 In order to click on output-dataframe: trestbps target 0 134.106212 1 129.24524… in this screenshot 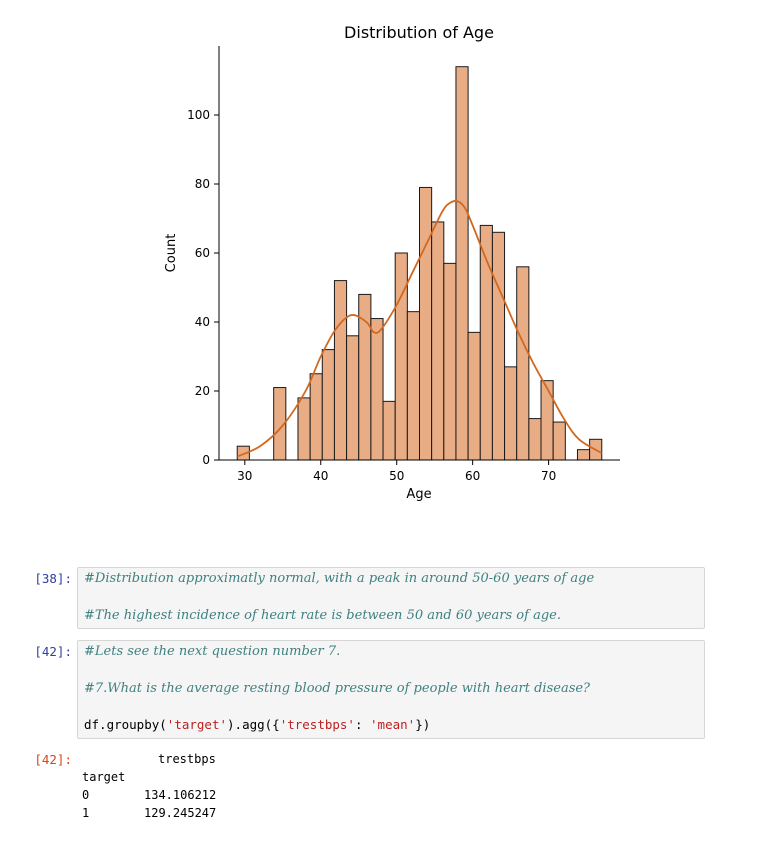, I will do `click(232, 792)`.